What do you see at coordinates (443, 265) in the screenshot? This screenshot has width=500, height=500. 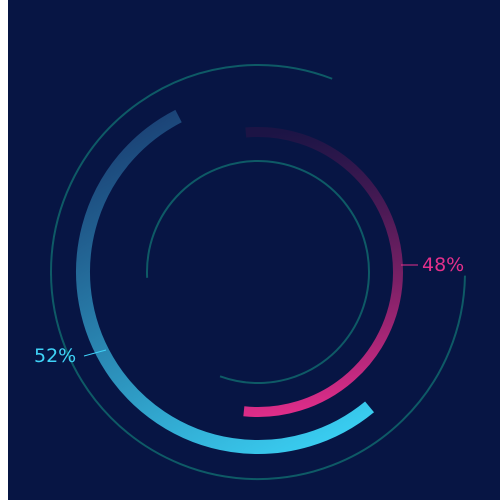 I see `data-label-48: 48%` at bounding box center [443, 265].